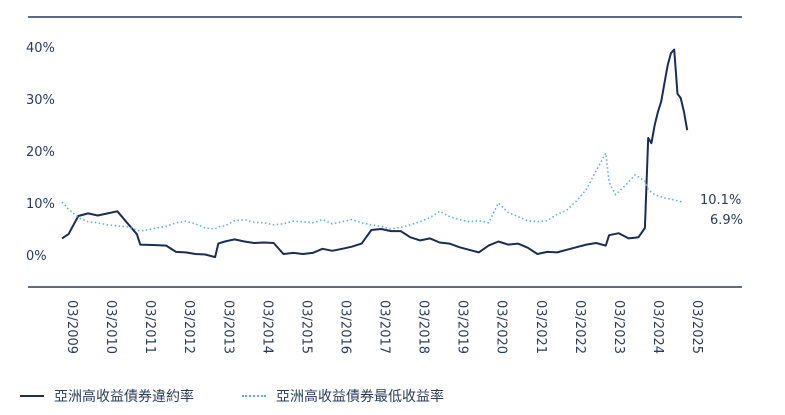 This screenshot has width=785, height=415. I want to click on legend-item-default-rate: 亞洲高收益債券違約率, so click(107, 396).